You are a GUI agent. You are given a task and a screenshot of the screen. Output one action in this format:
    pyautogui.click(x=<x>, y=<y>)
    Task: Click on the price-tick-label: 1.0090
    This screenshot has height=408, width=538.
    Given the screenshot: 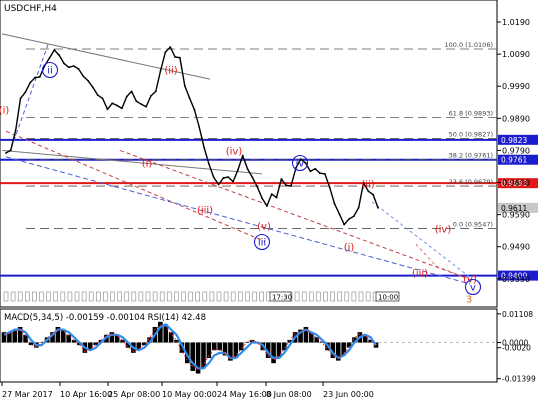 What is the action you would take?
    pyautogui.click(x=516, y=54)
    